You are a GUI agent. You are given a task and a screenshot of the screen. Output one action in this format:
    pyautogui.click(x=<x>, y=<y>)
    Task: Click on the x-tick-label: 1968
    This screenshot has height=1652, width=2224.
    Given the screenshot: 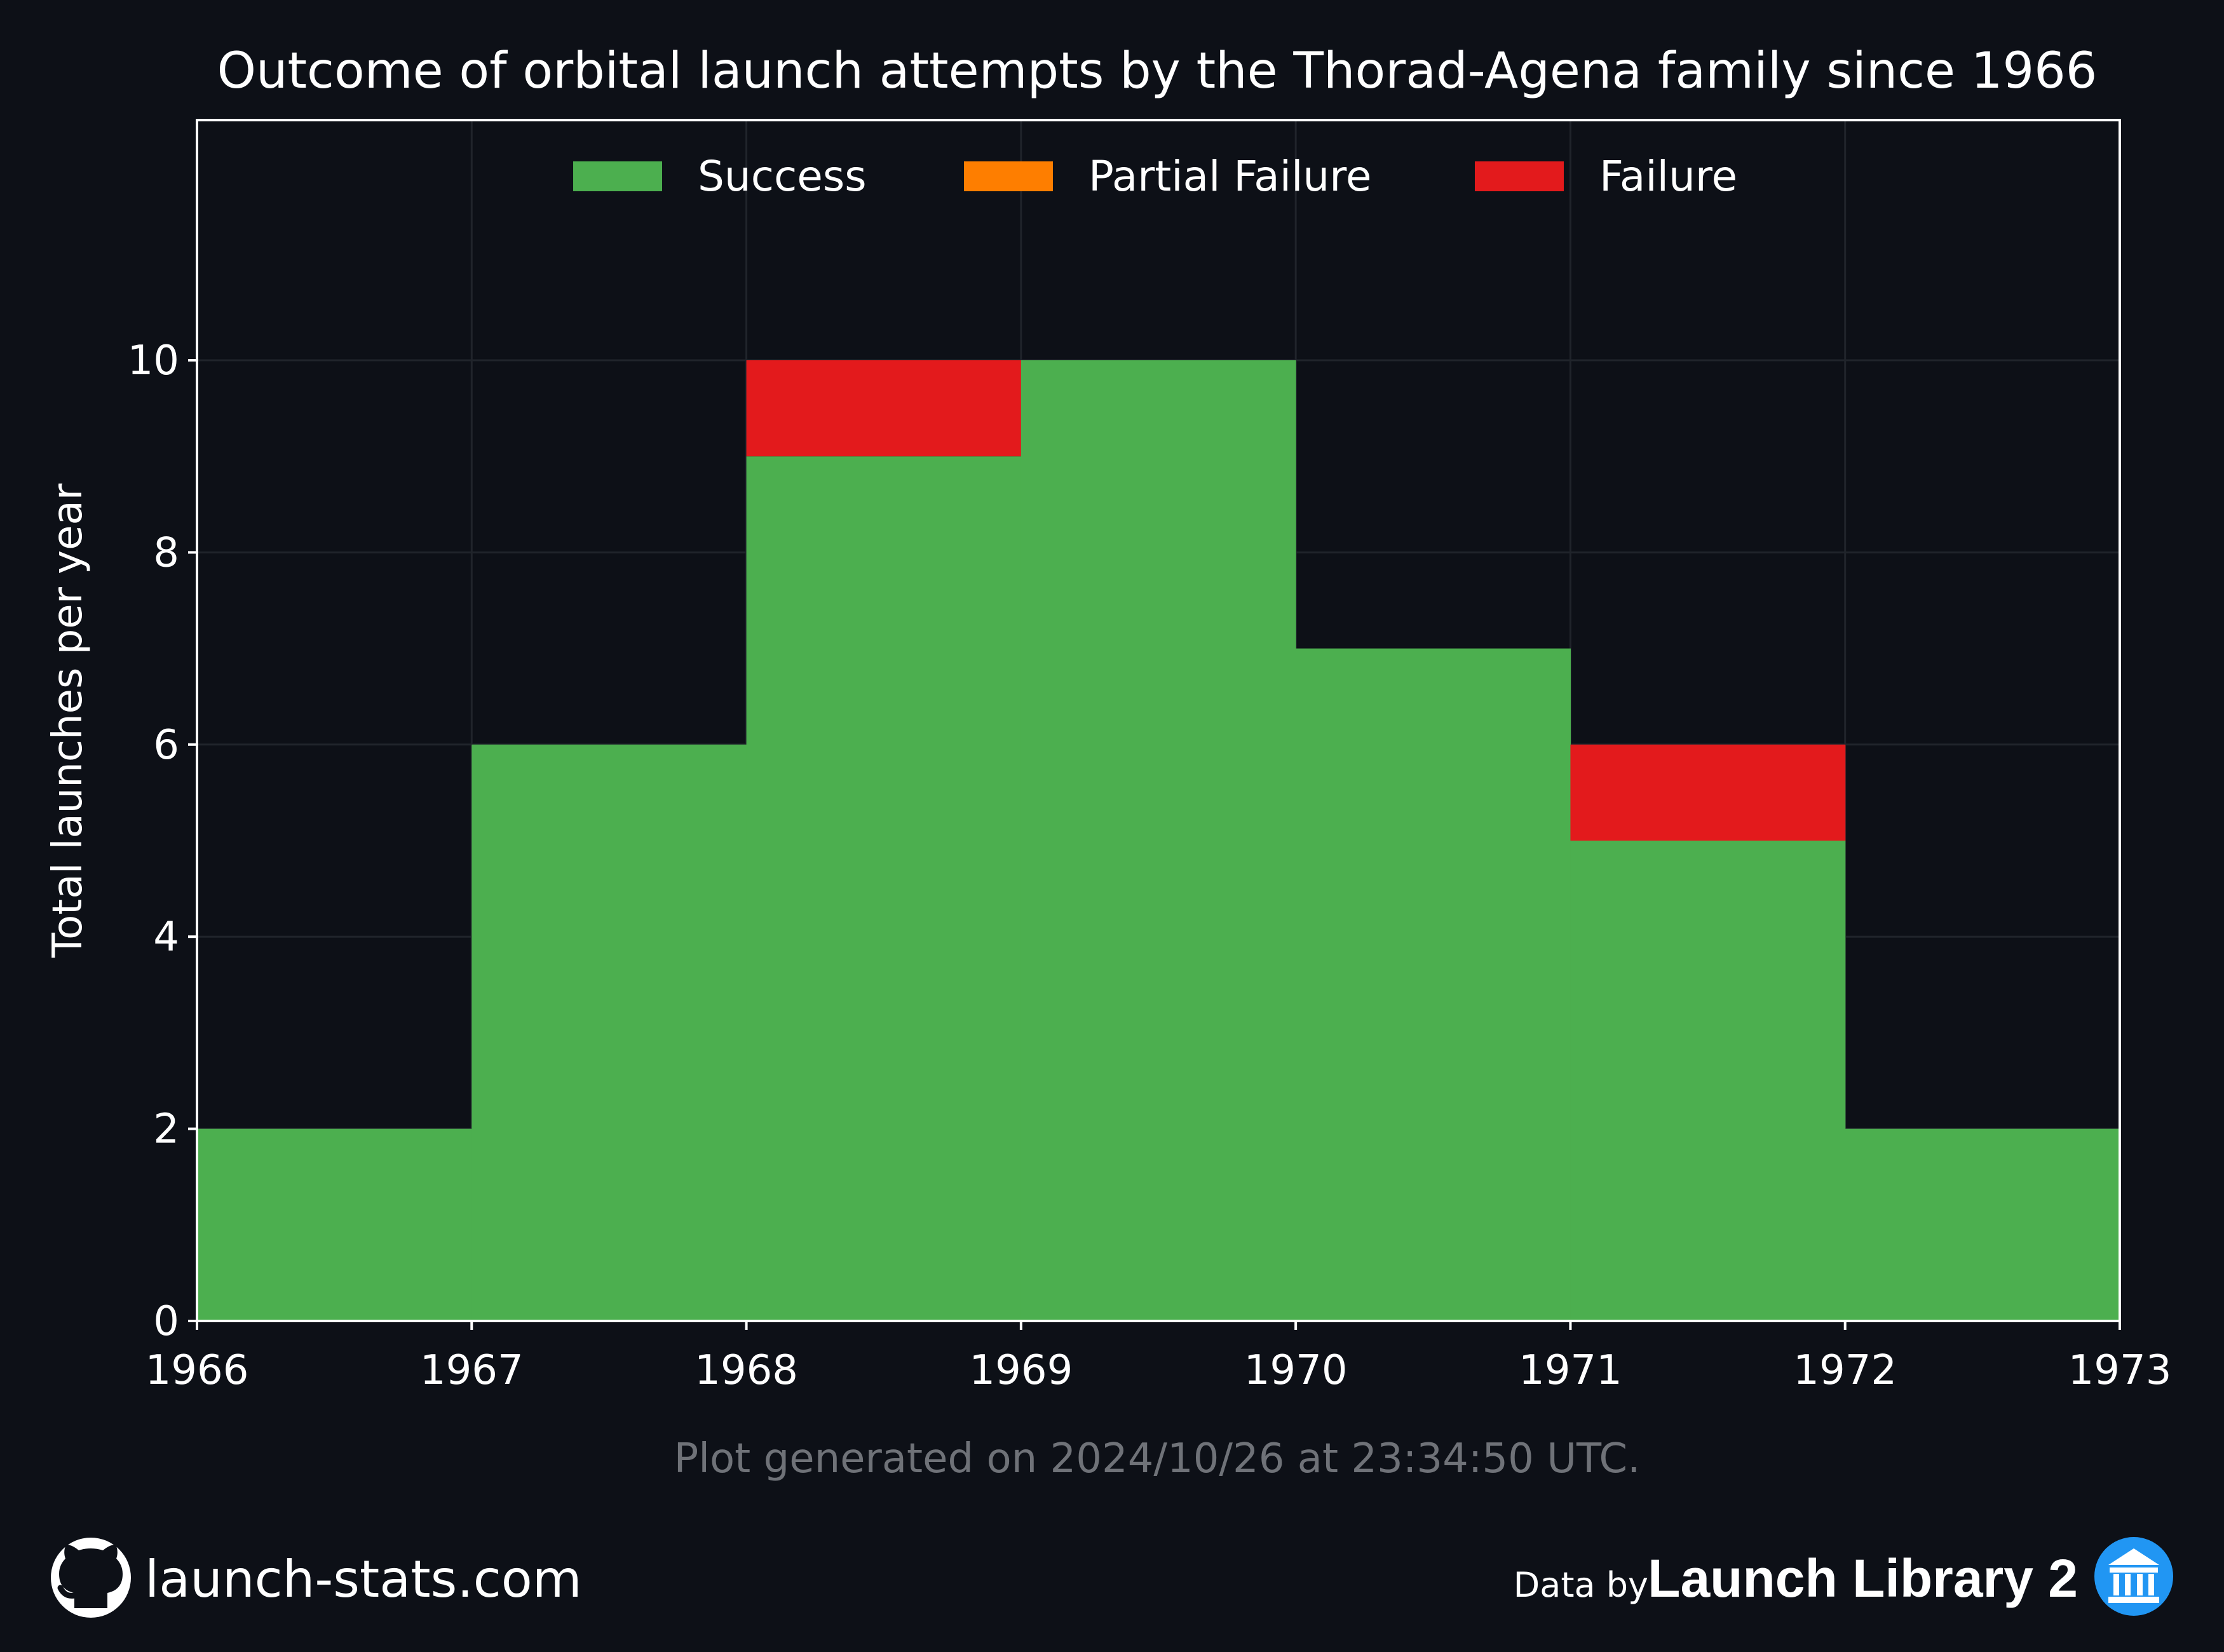 What is the action you would take?
    pyautogui.click(x=746, y=1371)
    